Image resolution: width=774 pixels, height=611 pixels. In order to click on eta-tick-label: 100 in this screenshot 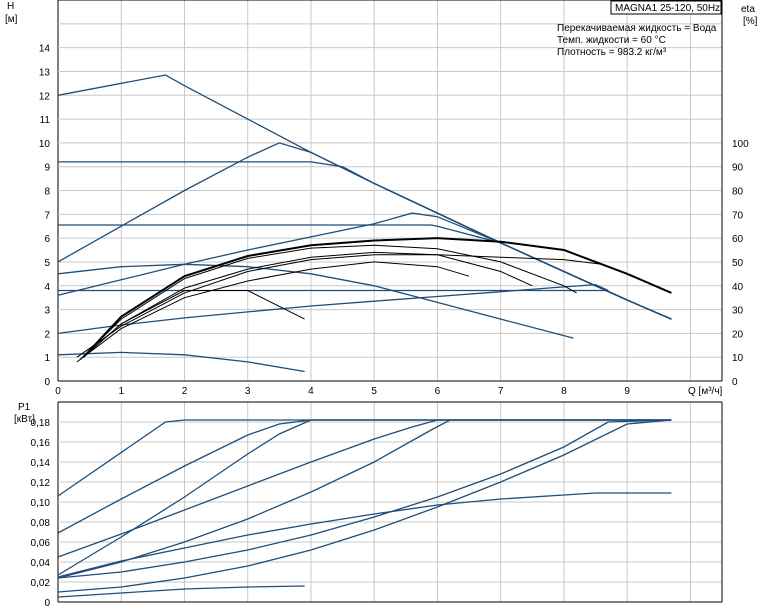, I will do `click(740, 144)`.